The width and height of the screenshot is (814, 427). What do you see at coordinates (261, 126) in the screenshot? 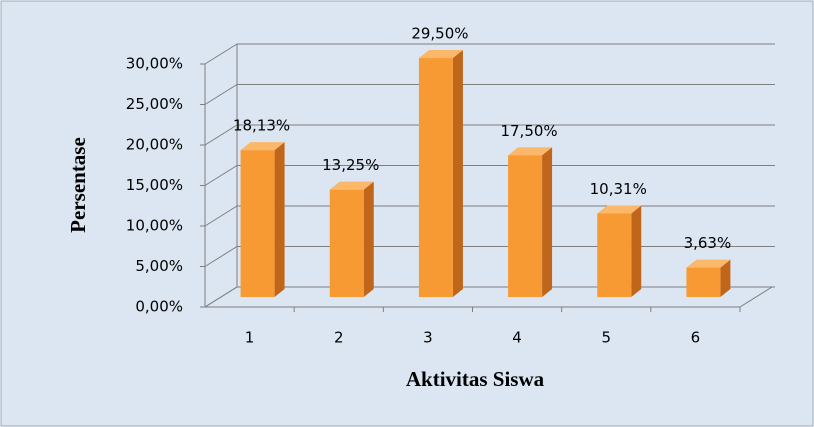
I see `value-label: 18,13%` at bounding box center [261, 126].